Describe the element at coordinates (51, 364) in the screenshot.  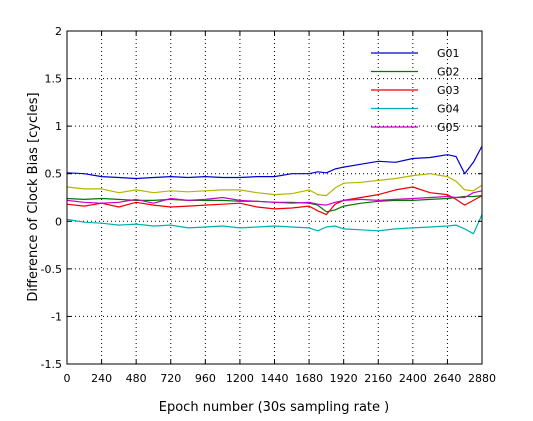
I see `y-tick-label: -1.5` at that location.